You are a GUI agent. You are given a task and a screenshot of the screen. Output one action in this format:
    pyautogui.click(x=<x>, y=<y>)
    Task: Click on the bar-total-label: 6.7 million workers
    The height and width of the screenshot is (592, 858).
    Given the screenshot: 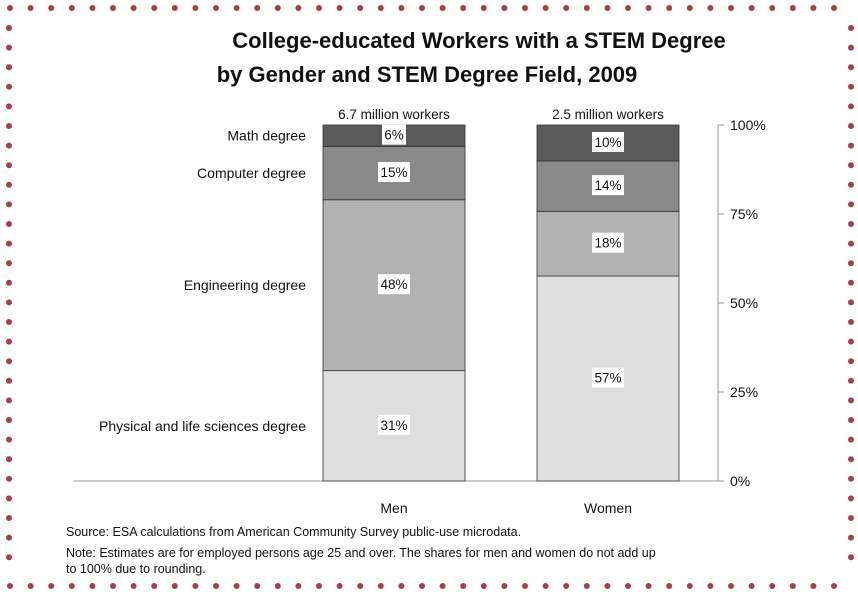 What is the action you would take?
    pyautogui.click(x=394, y=114)
    